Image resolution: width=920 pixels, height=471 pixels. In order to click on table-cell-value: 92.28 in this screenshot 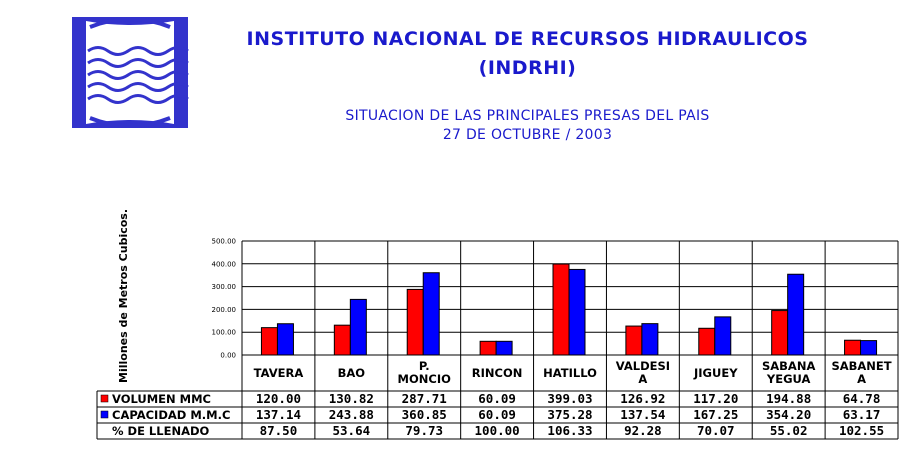, I will do `click(643, 430)`.